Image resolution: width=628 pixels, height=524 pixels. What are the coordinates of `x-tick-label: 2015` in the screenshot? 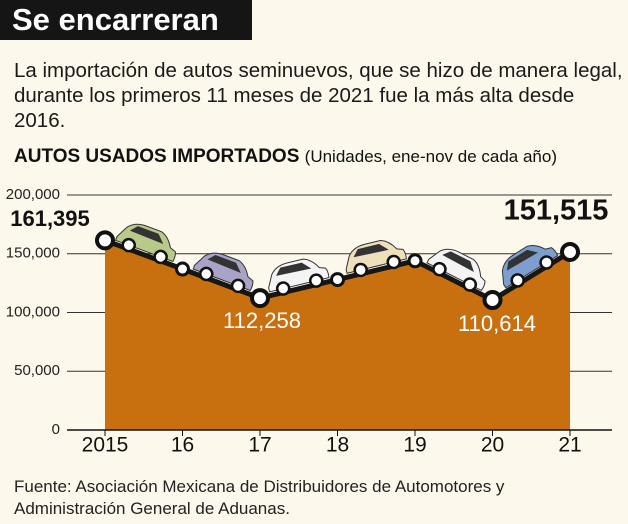 It's located at (105, 445).